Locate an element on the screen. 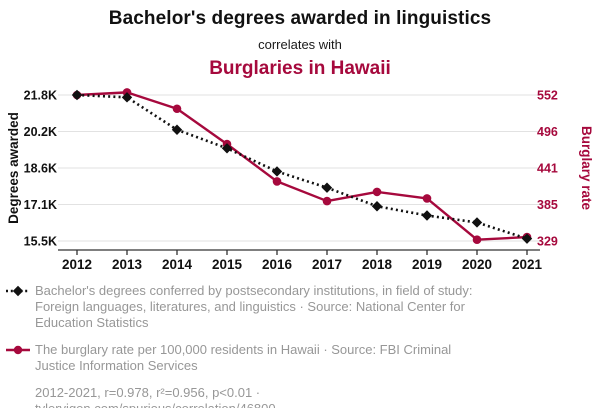 This screenshot has height=408, width=600. svg-text: 2020 is located at coordinates (477, 264).